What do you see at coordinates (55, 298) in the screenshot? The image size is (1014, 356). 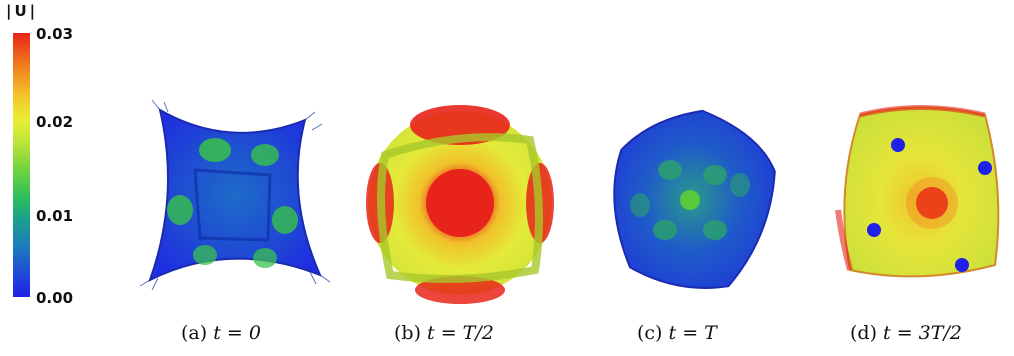 I see `colorbar-tick-min: 0.00` at bounding box center [55, 298].